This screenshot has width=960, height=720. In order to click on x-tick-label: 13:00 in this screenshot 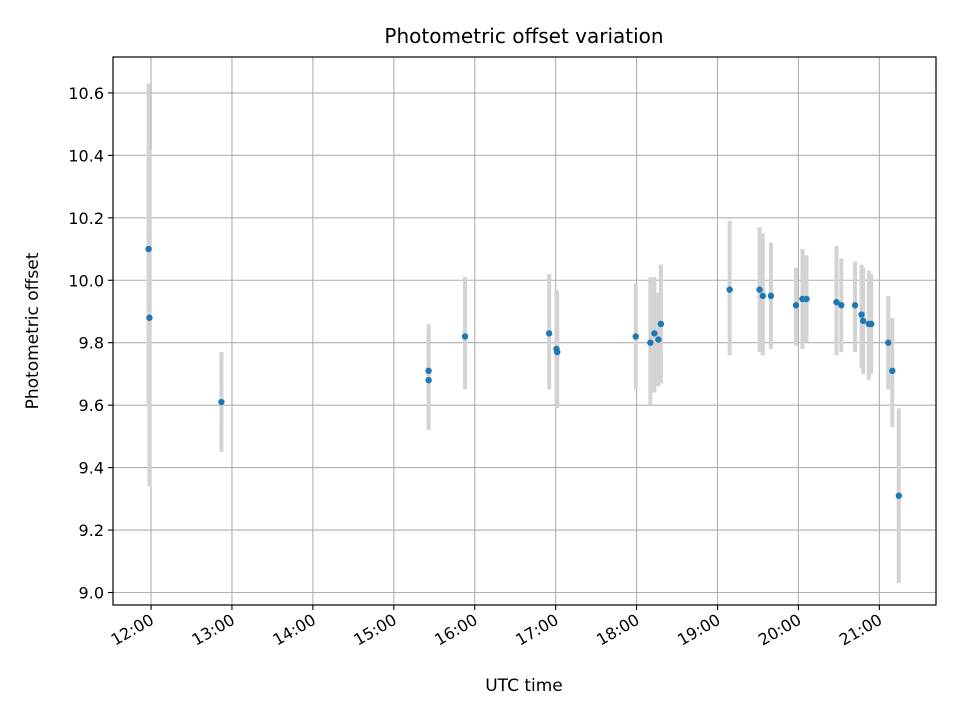, I will do `click(213, 630)`.